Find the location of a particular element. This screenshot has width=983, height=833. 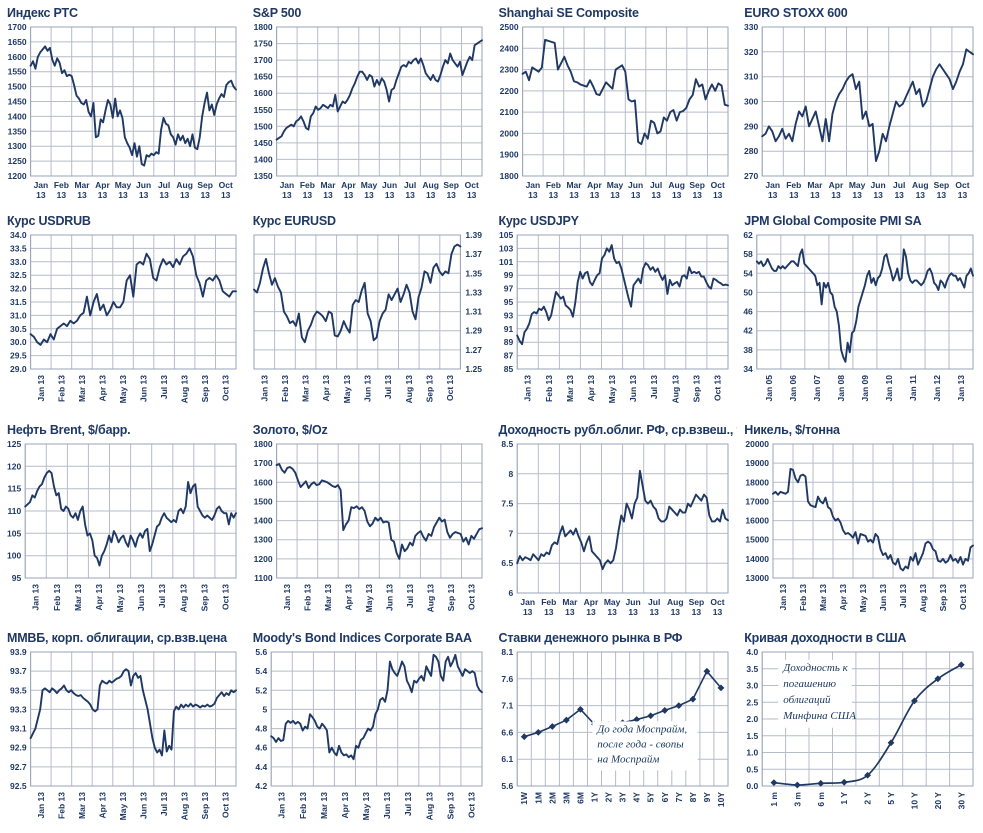

svg-text: 1W is located at coordinates (524, 798).